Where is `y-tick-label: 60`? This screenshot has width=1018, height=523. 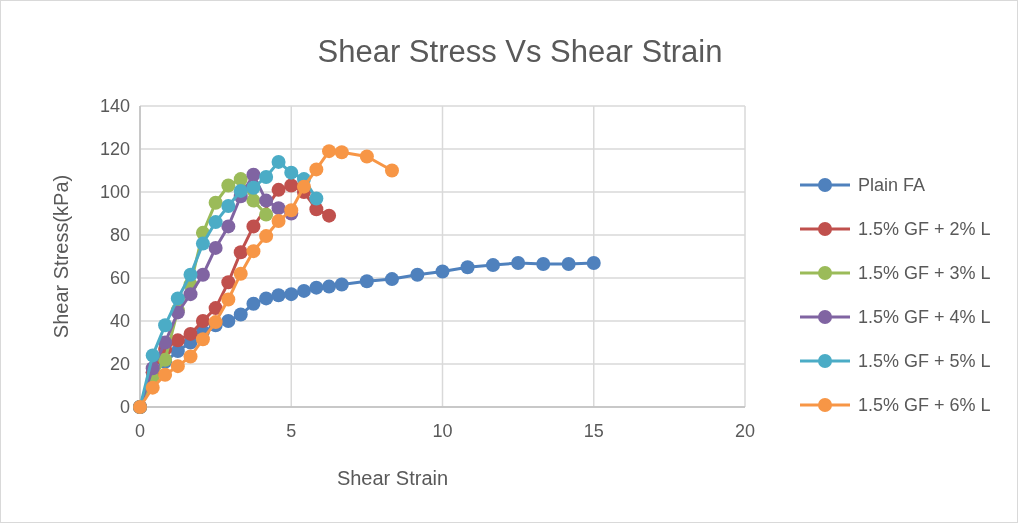 y-tick-label: 60 is located at coordinates (119, 278).